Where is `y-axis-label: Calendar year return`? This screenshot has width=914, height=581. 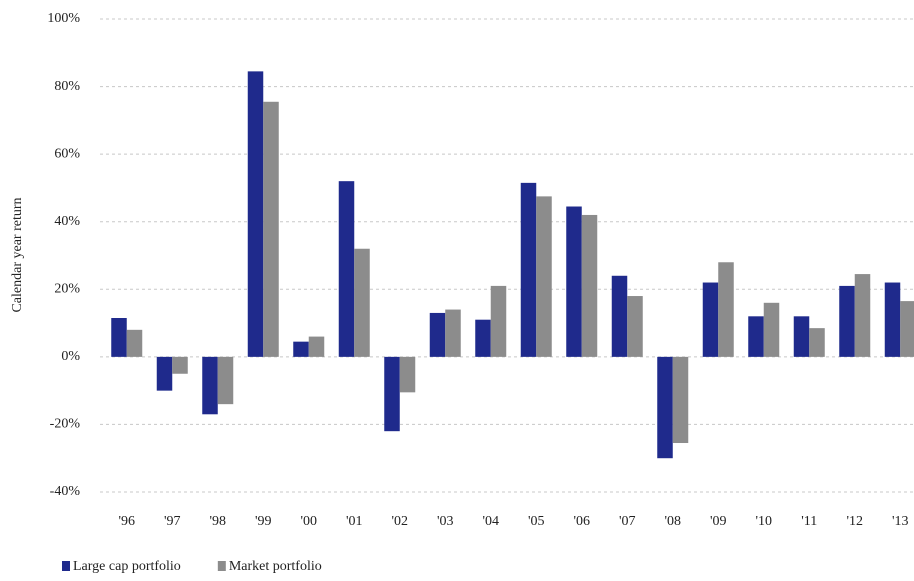
y-axis-label: Calendar year return is located at coordinates (17, 254).